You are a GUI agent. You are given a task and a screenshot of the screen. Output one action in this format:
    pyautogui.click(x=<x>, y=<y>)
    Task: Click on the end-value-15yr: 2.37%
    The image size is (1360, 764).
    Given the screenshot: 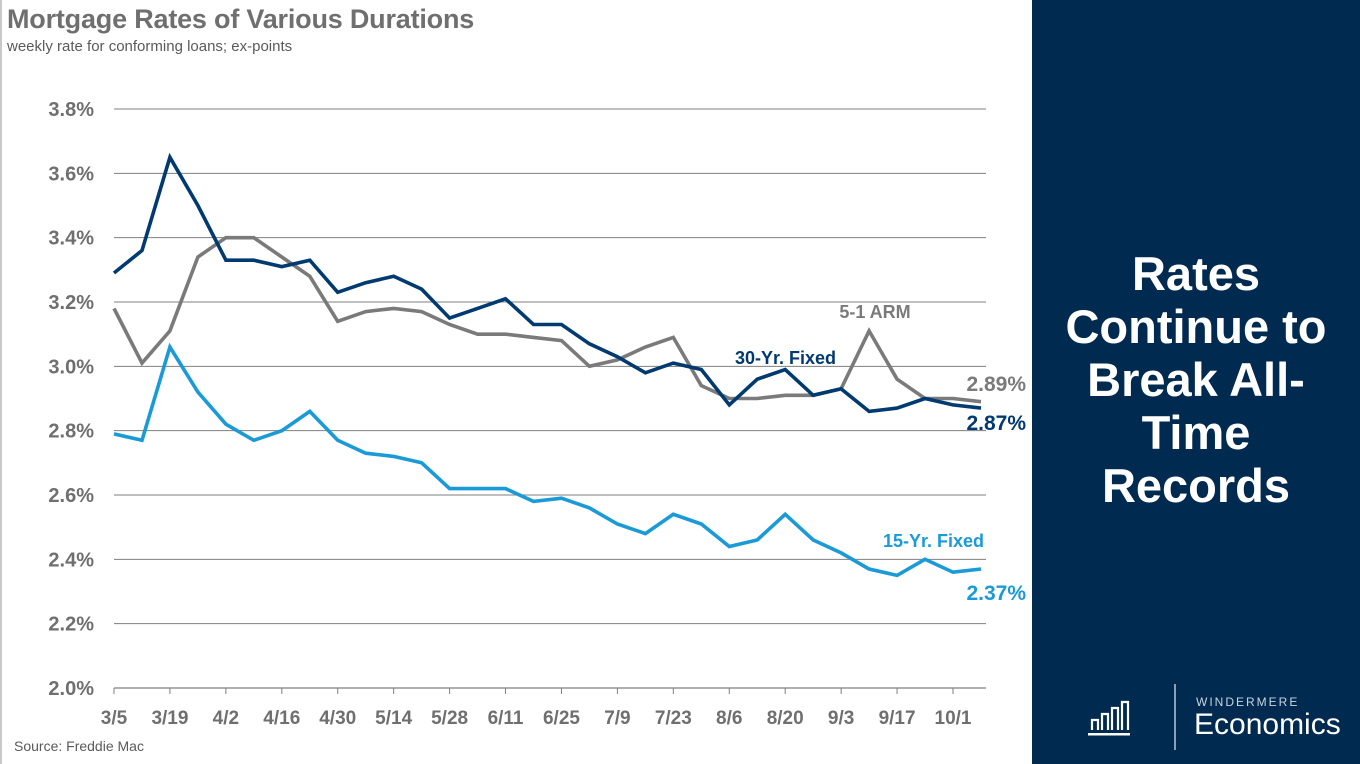 What is the action you would take?
    pyautogui.click(x=996, y=593)
    